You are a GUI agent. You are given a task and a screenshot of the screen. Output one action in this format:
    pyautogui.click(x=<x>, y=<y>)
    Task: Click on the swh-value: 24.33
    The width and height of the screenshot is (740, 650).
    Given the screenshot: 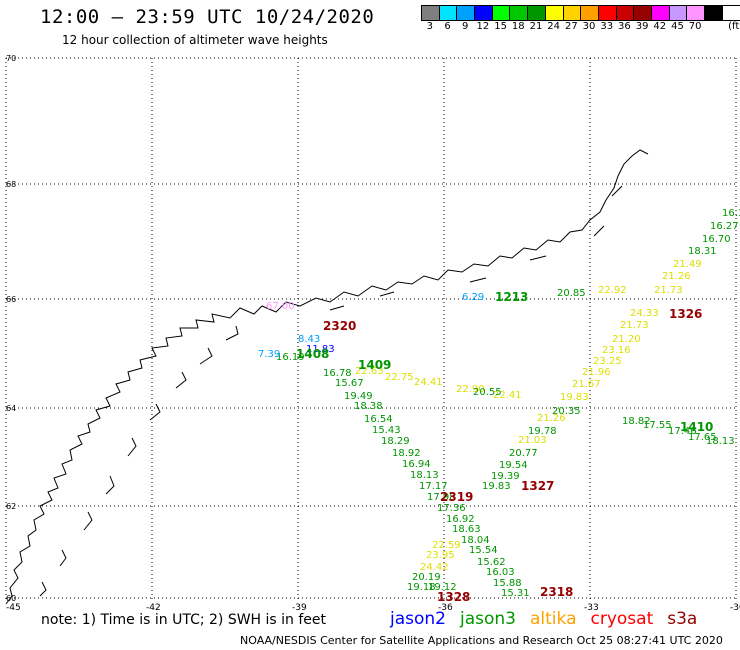 What is the action you would take?
    pyautogui.click(x=644, y=313)
    